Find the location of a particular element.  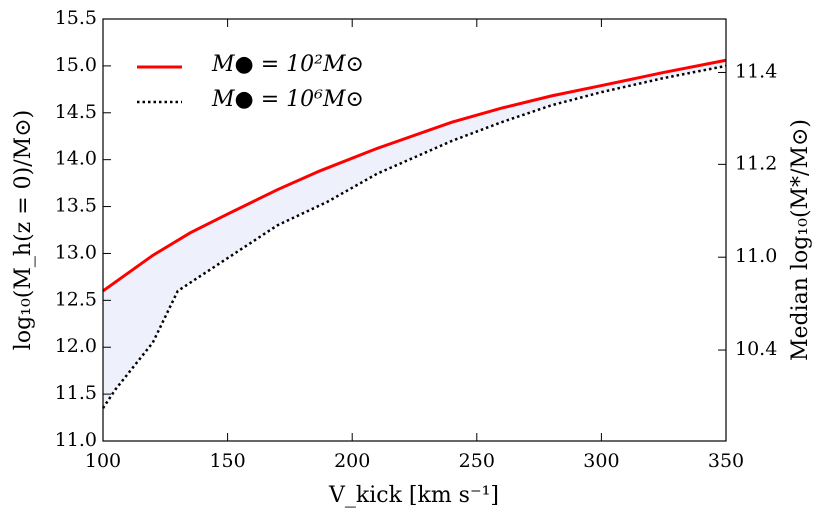

x-tick-label: 250 is located at coordinates (477, 461).